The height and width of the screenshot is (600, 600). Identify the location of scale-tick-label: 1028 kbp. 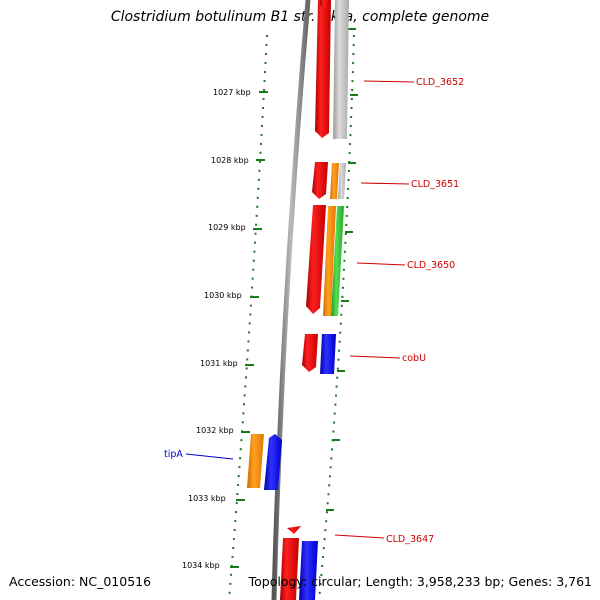
(230, 160).